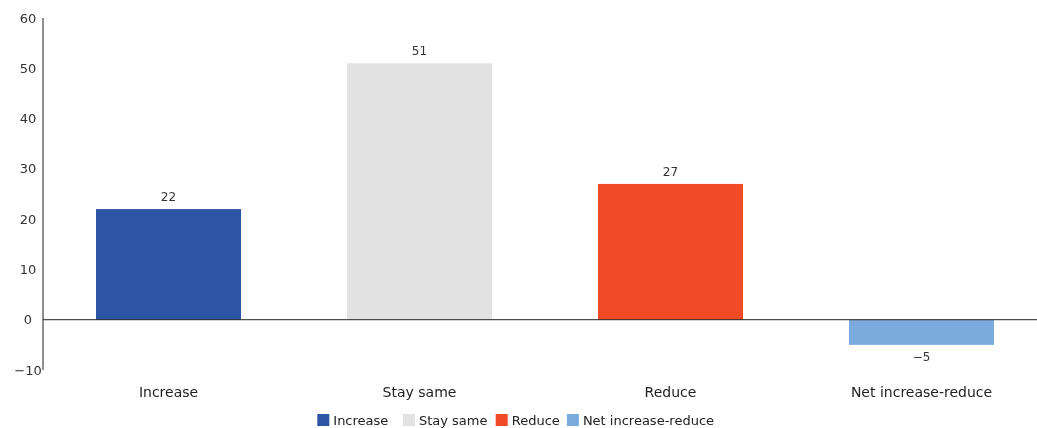 The width and height of the screenshot is (1037, 428). Describe the element at coordinates (28, 269) in the screenshot. I see `y-tick-label: 10` at that location.